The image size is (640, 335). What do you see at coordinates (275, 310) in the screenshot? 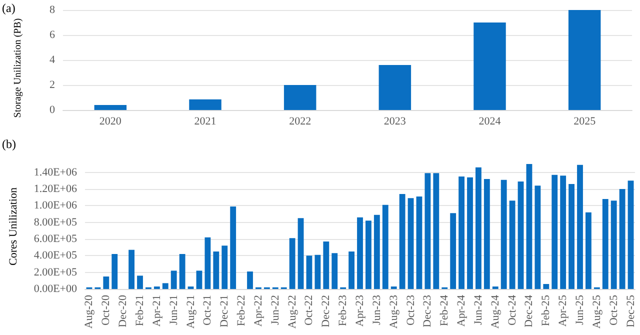
I see `x-tick-label: Jun-22` at bounding box center [275, 310].